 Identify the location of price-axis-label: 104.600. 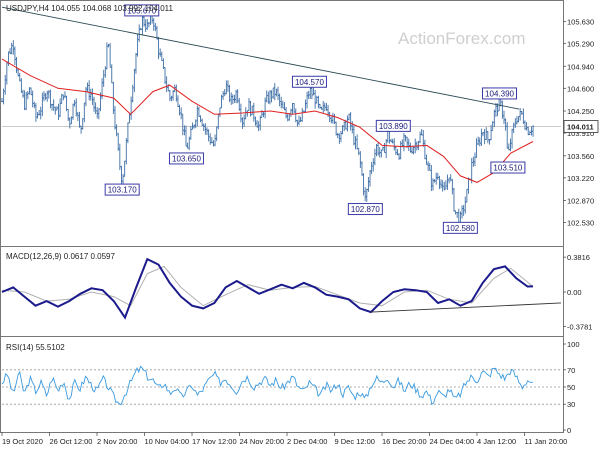
(580, 88).